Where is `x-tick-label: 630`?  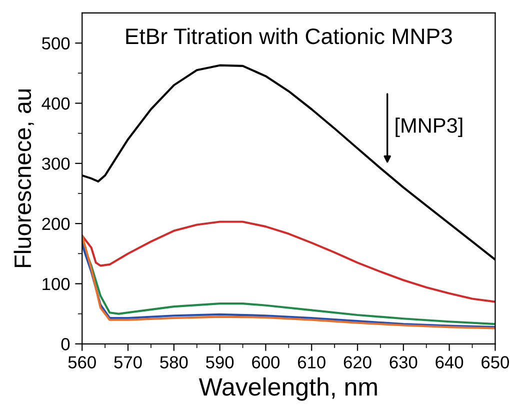
x-tick-label: 630 is located at coordinates (404, 362).